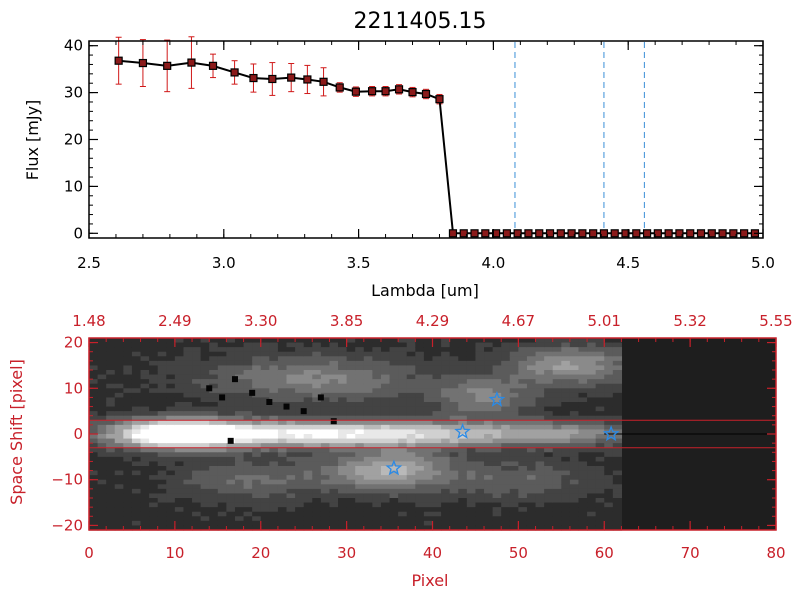 This screenshot has width=800, height=600. What do you see at coordinates (579, 139) in the screenshot?
I see `wavelength-markers` at bounding box center [579, 139].